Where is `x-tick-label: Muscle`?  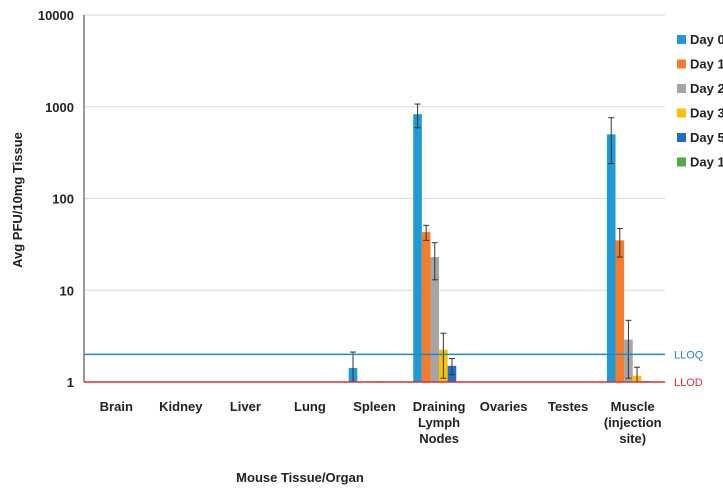 x-tick-label: Muscle is located at coordinates (633, 406).